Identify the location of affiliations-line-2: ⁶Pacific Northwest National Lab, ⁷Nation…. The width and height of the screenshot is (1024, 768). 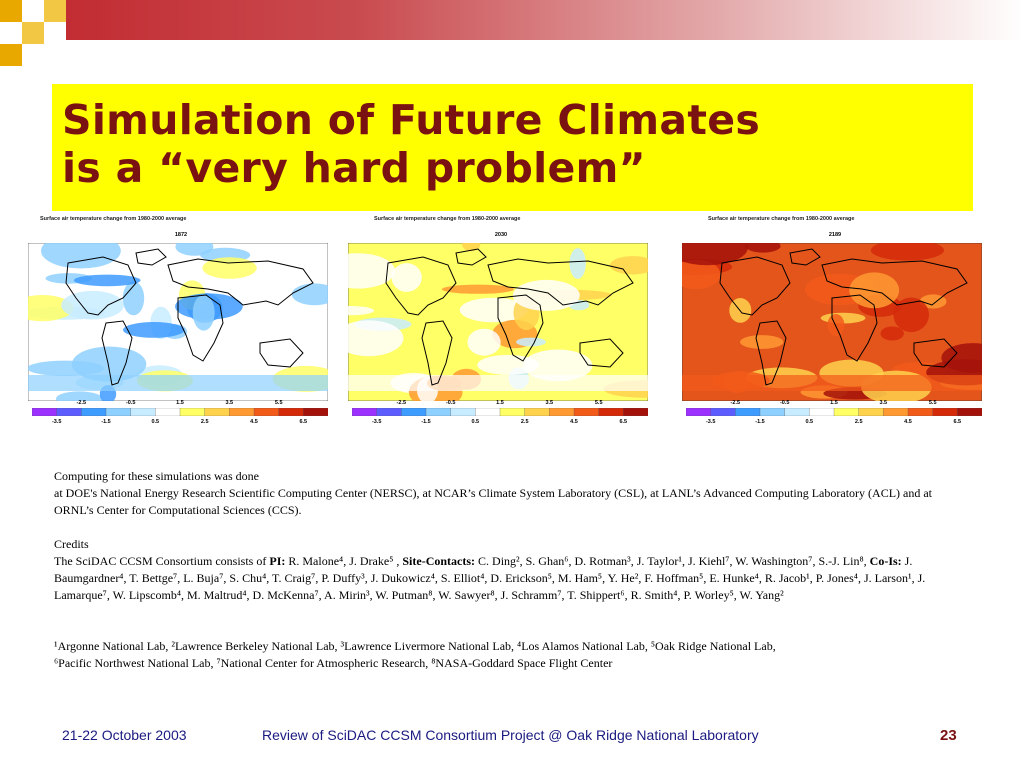
(333, 663).